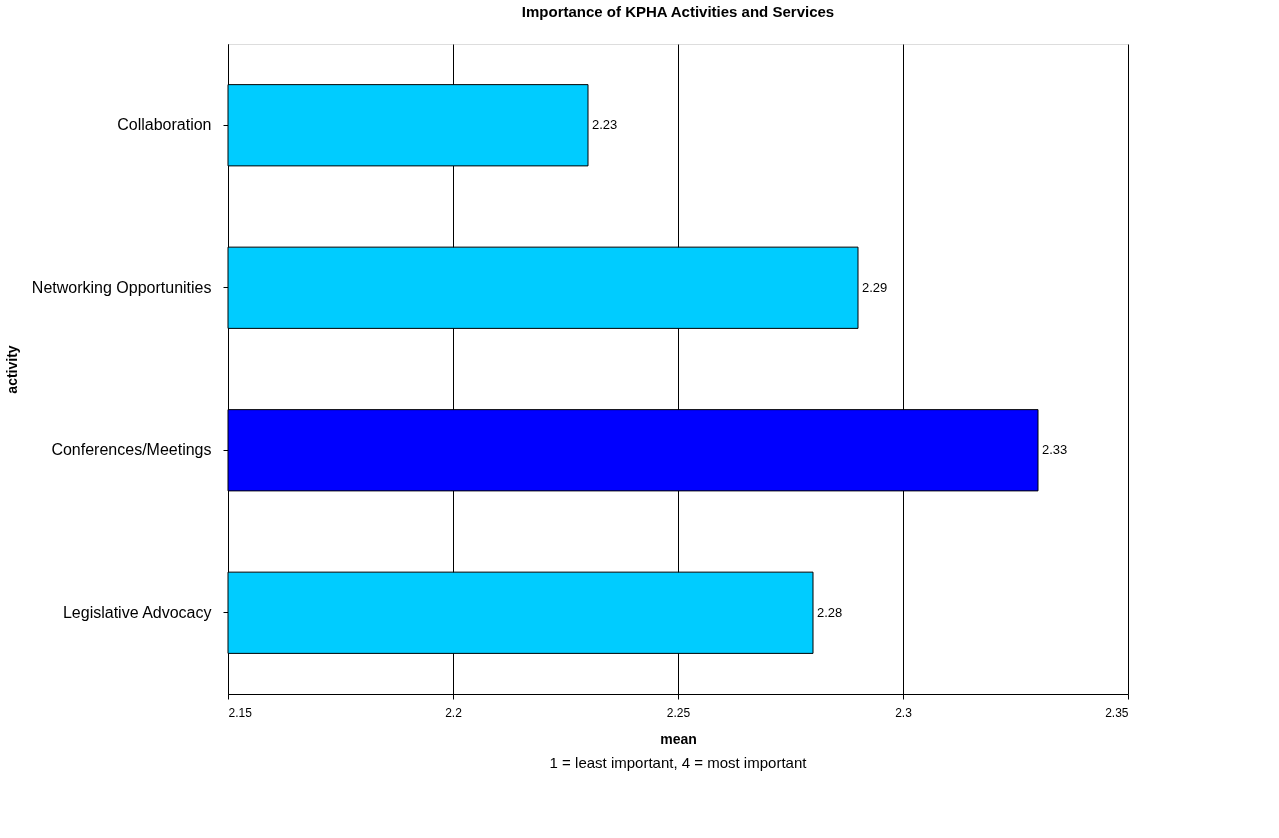 The image size is (1279, 838). Describe the element at coordinates (678, 762) in the screenshot. I see `text: 1 = least important, 4 = most important` at that location.